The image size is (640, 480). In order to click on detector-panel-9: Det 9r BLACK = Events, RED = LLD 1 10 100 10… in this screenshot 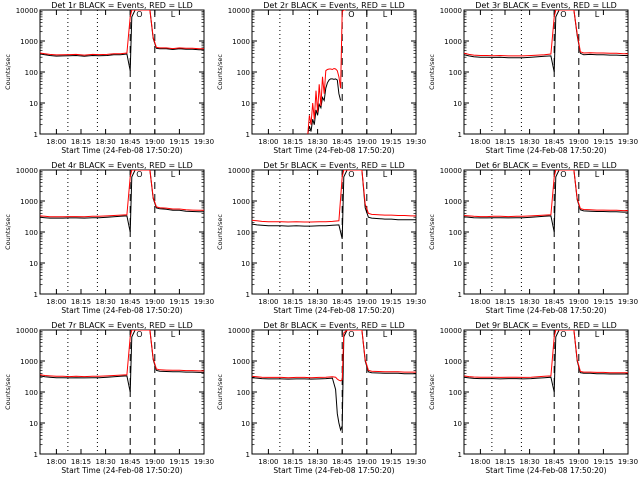, I will do `click(533, 398)`.